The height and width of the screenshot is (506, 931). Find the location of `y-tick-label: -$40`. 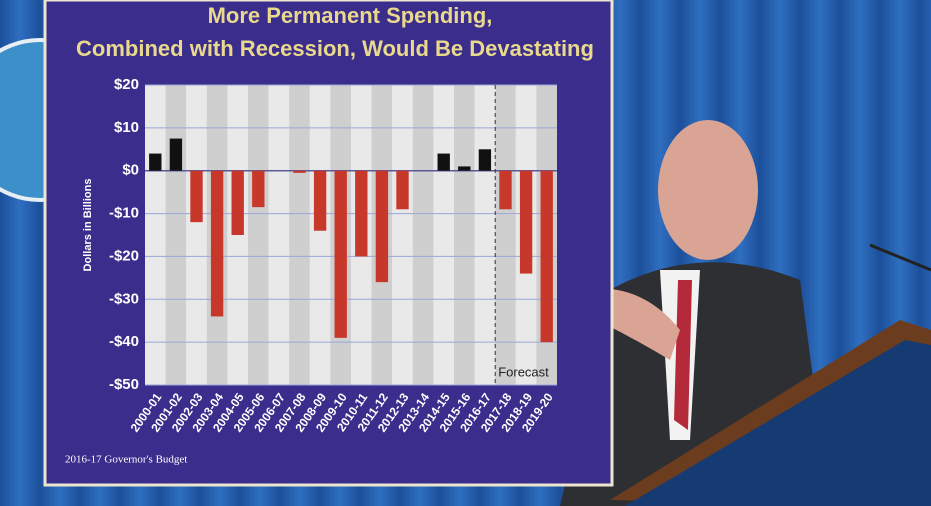

y-tick-label: -$40 is located at coordinates (124, 341).